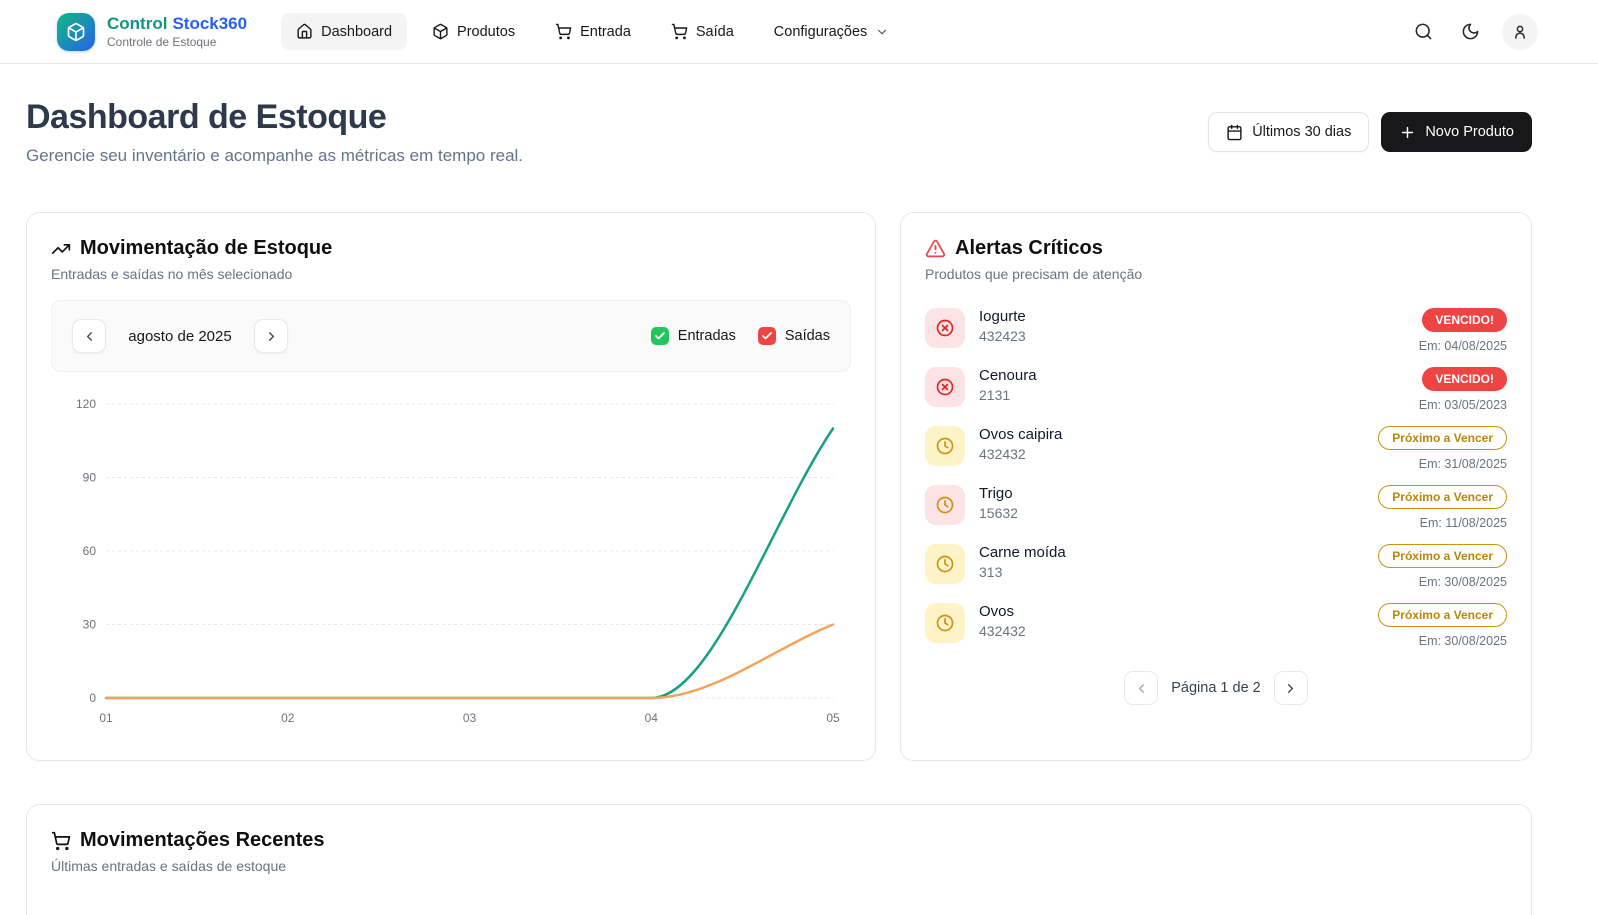 Image resolution: width=1598 pixels, height=915 pixels. I want to click on chart-legend: Entradas Saídas, so click(740, 336).